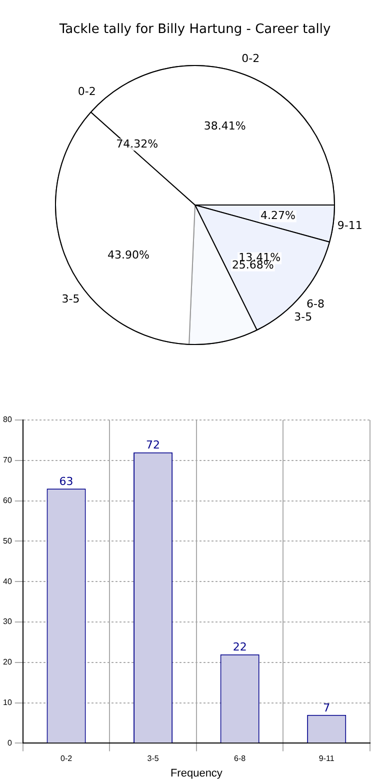  What do you see at coordinates (7, 419) in the screenshot?
I see `y-tick-label: 80` at bounding box center [7, 419].